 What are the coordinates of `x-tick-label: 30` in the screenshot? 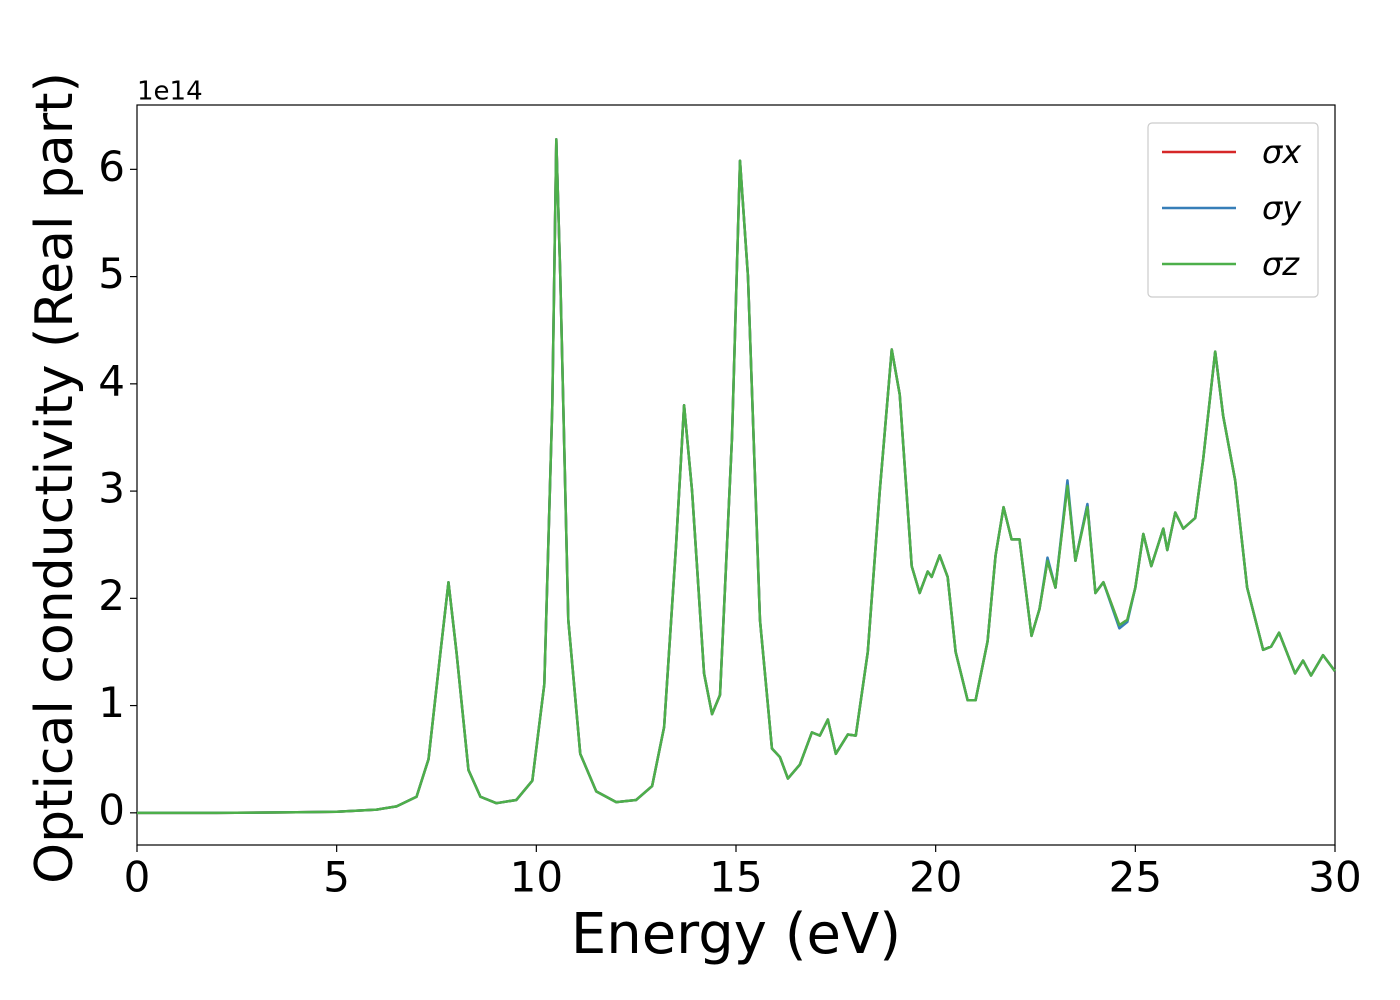 It's located at (1334, 877).